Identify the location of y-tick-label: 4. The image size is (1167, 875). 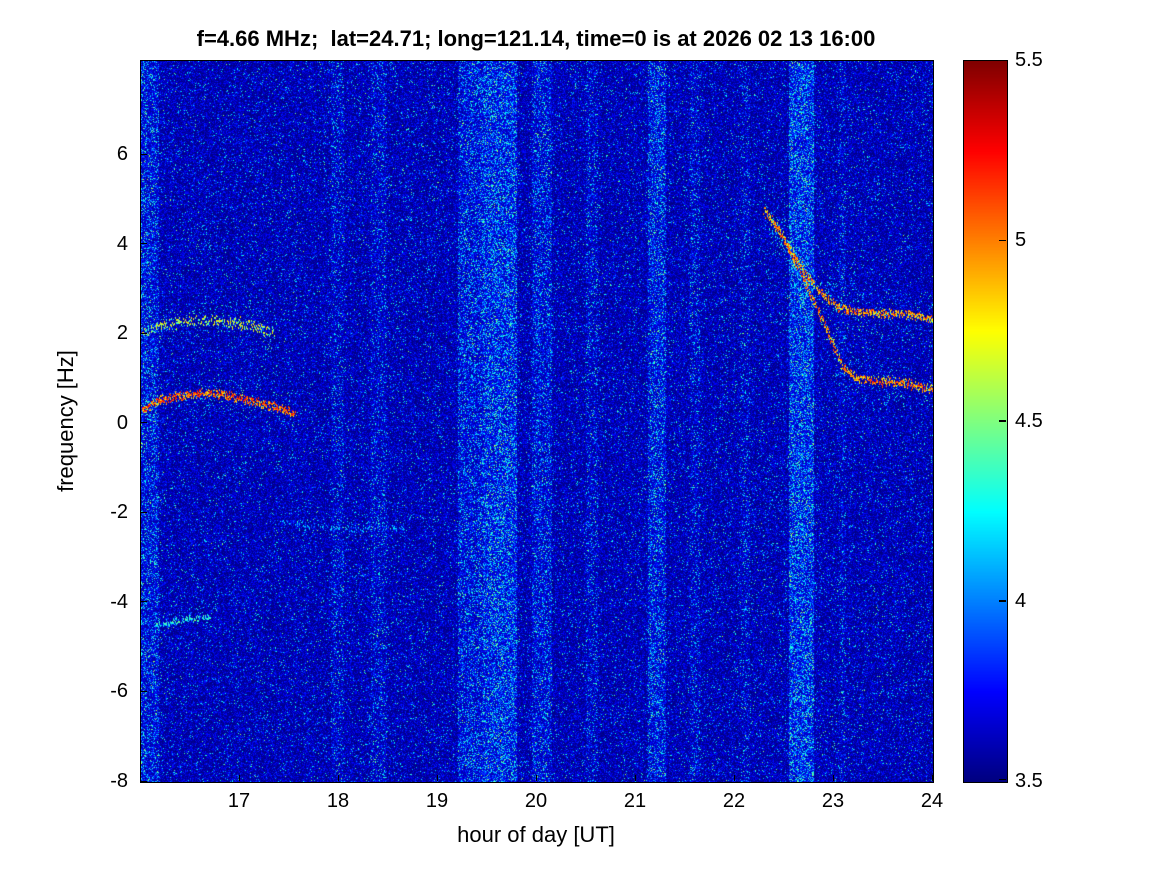
(122, 243).